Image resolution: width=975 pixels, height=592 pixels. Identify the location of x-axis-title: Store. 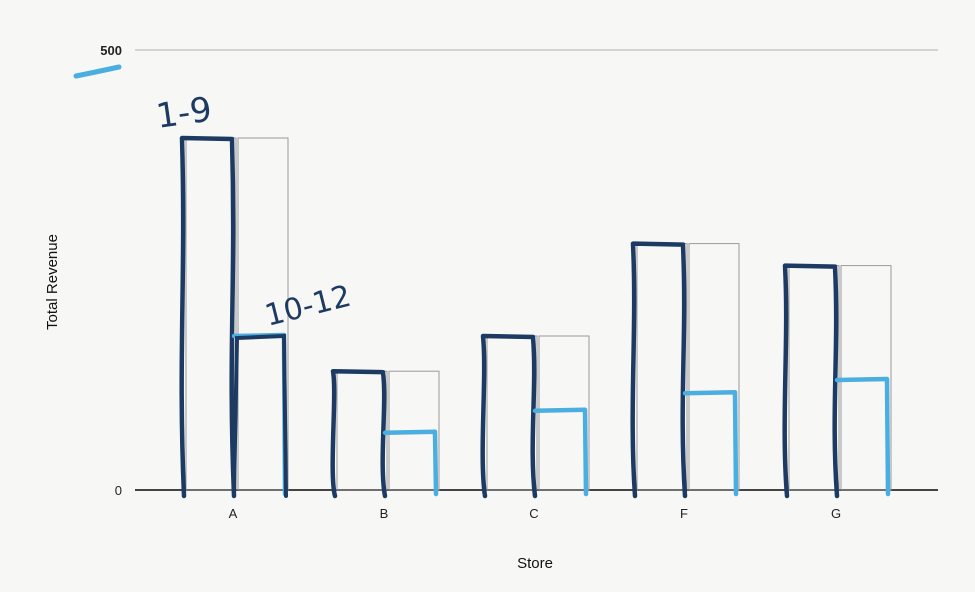
(535, 563).